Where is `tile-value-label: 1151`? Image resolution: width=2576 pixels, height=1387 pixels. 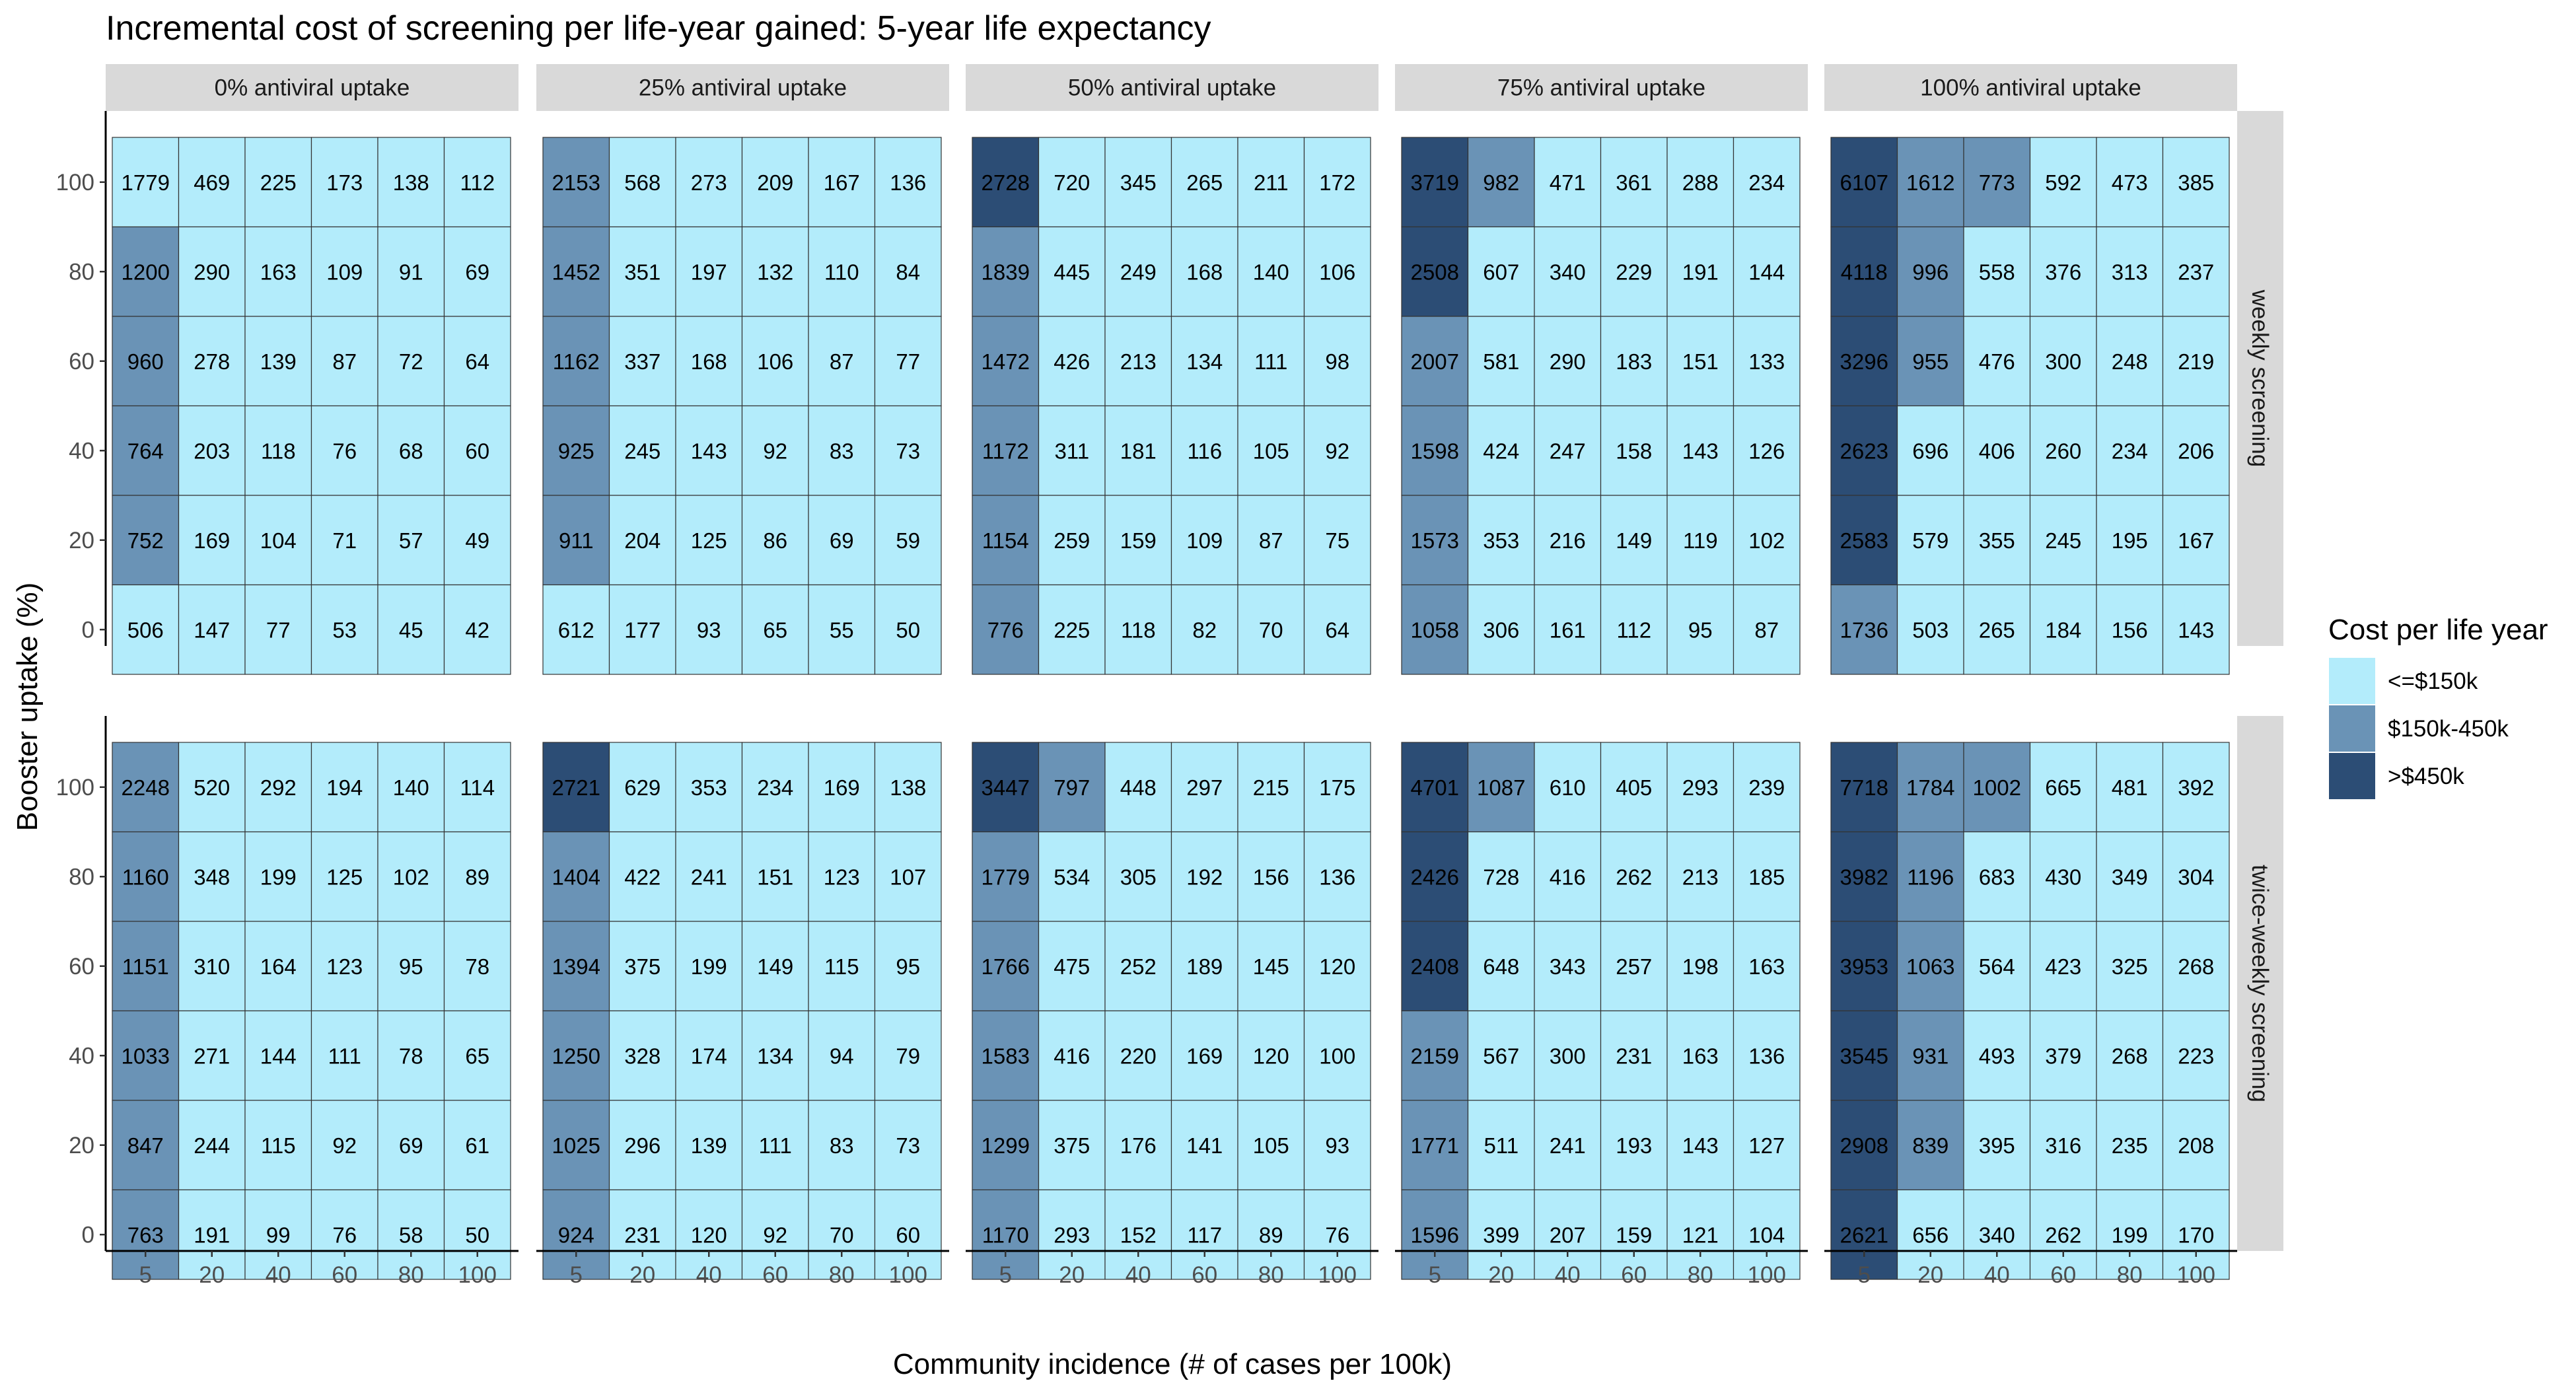 tile-value-label: 1151 is located at coordinates (146, 966).